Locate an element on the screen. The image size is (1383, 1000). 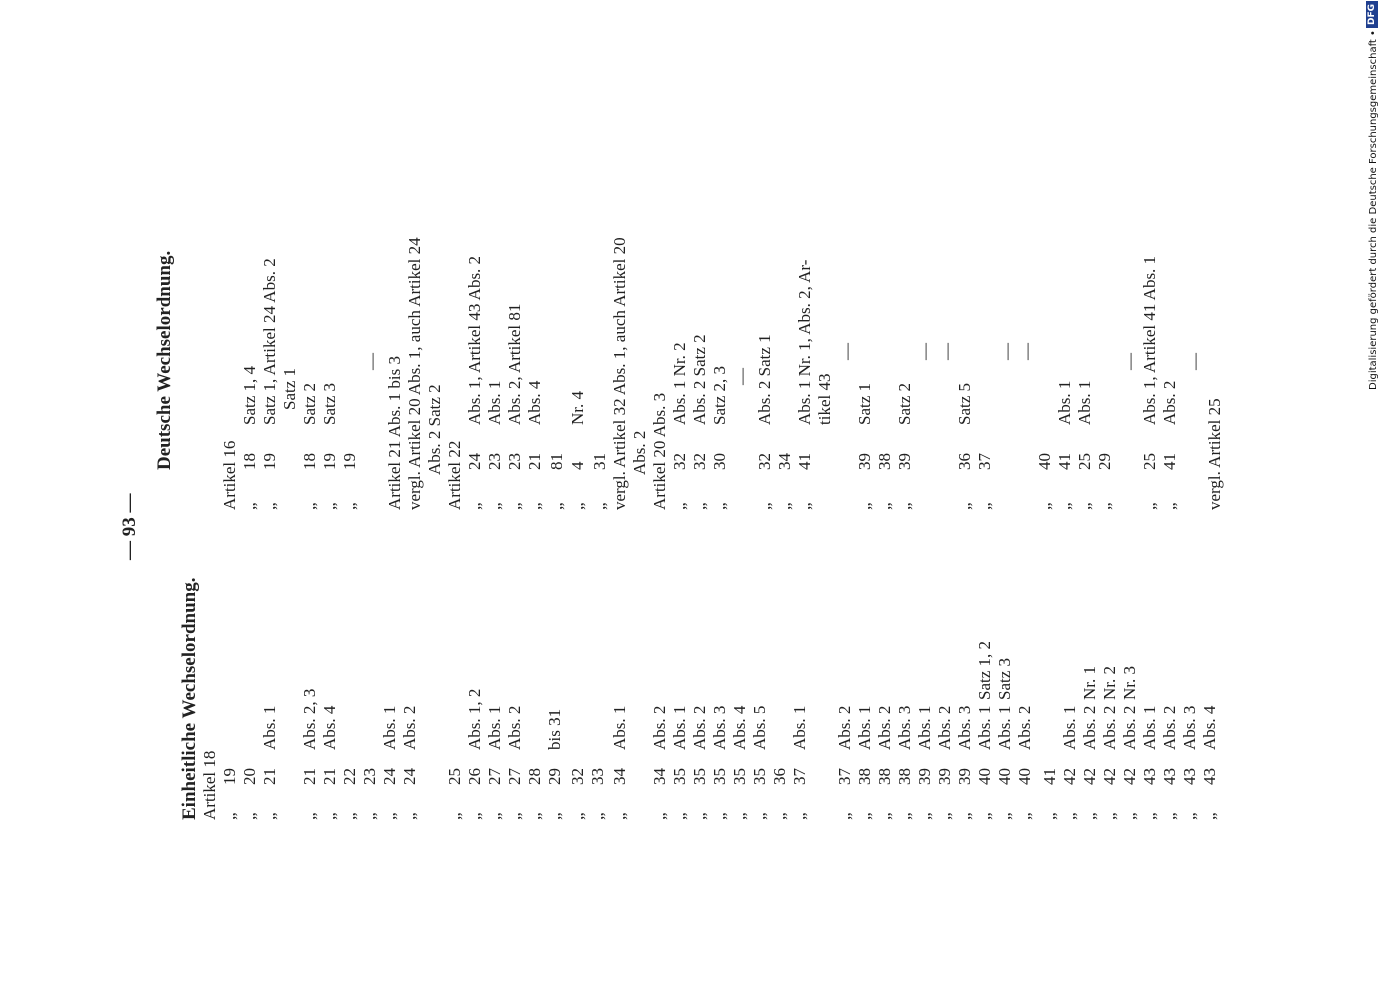
table-cell: Abs. 2 Satz 2 is located at coordinates (434, 429).